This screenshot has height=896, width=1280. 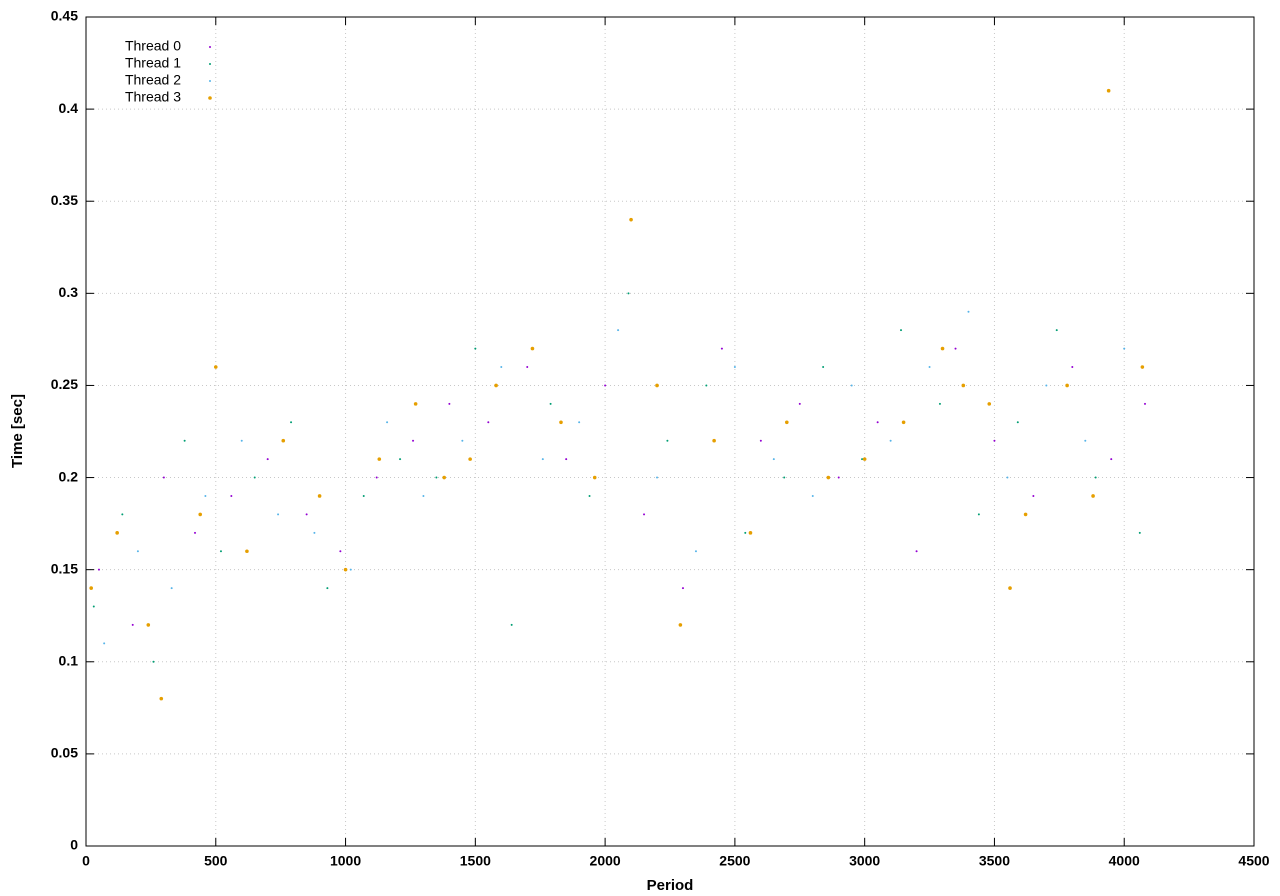 I want to click on x-tick-label: 1500, so click(x=475, y=861).